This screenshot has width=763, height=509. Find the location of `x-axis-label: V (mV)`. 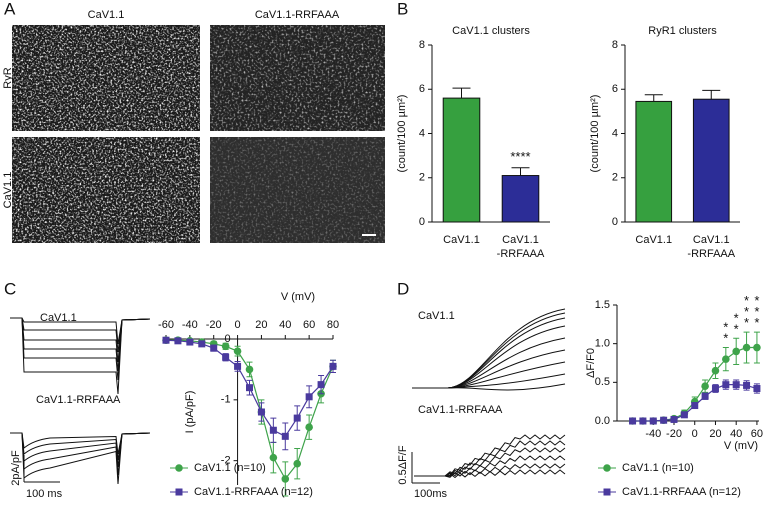

x-axis-label: V (mV) is located at coordinates (741, 446).